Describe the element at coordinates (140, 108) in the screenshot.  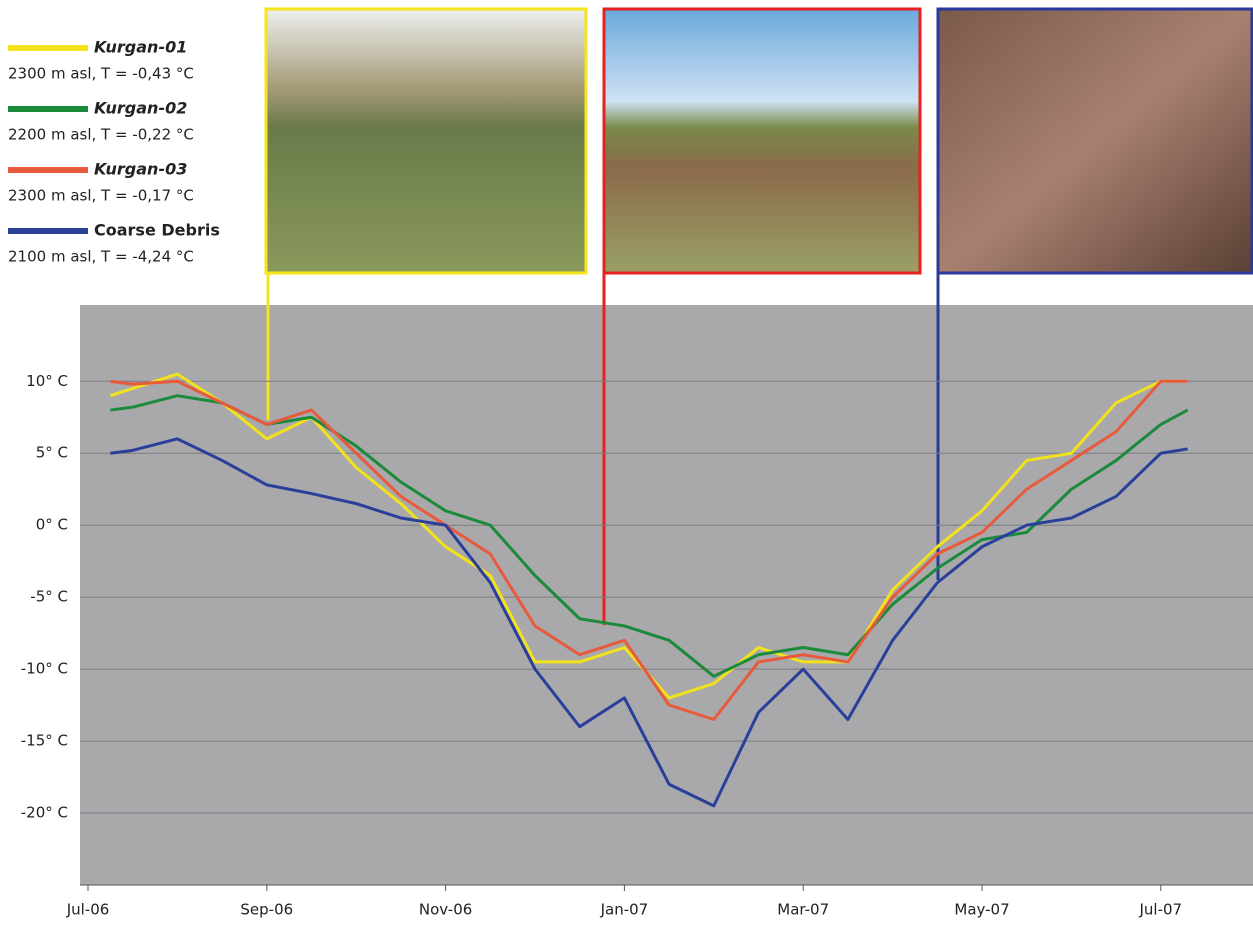
I see `legend-name: Kurgan-02` at that location.